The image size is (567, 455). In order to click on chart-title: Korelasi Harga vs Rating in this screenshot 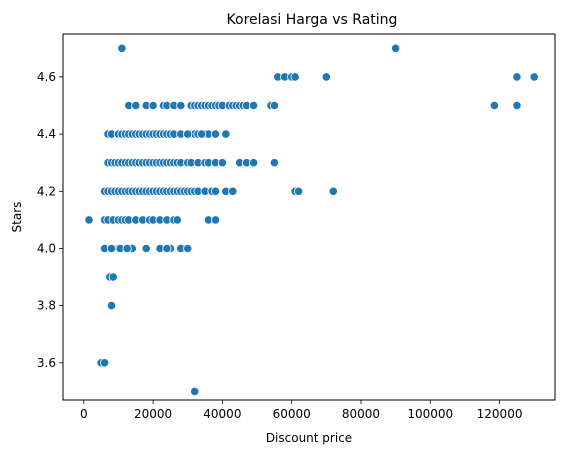, I will do `click(312, 20)`.